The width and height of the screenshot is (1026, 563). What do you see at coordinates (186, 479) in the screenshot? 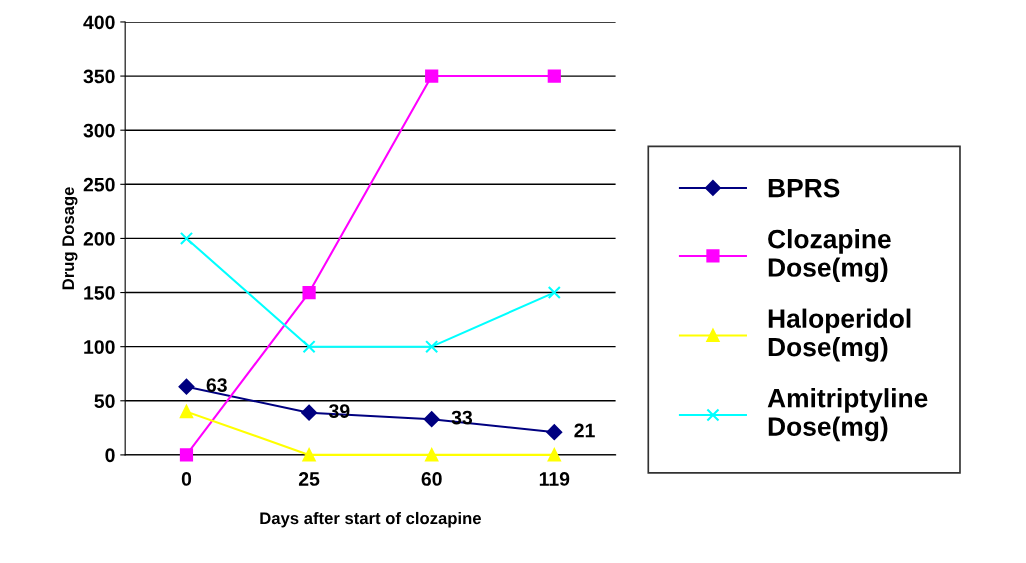
I see `x-tick-label: 0` at bounding box center [186, 479].